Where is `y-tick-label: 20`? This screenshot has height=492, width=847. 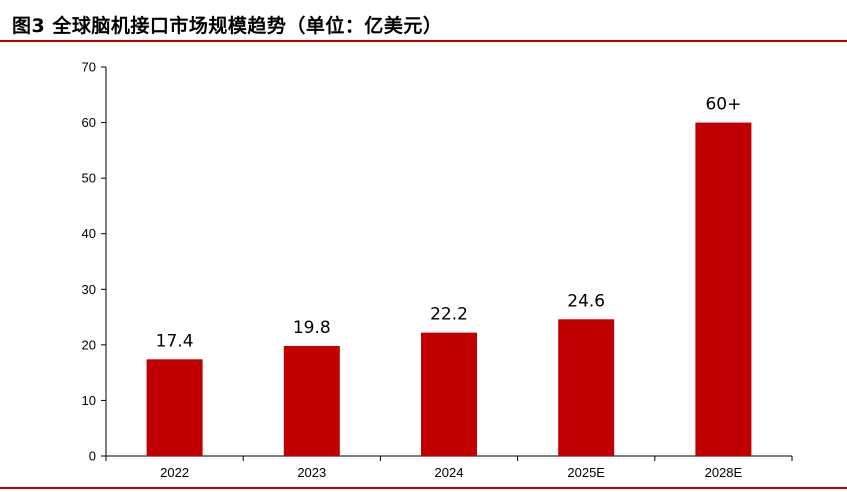
y-tick-label: 20 is located at coordinates (89, 344).